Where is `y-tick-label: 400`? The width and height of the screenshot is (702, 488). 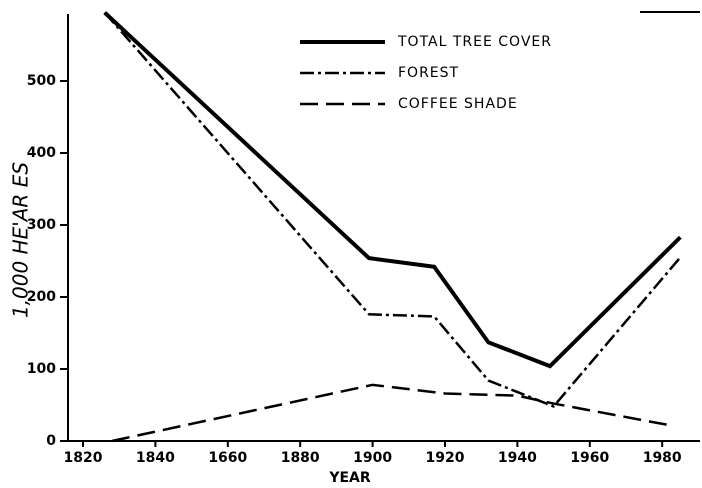 y-tick-label: 400 is located at coordinates (41, 153).